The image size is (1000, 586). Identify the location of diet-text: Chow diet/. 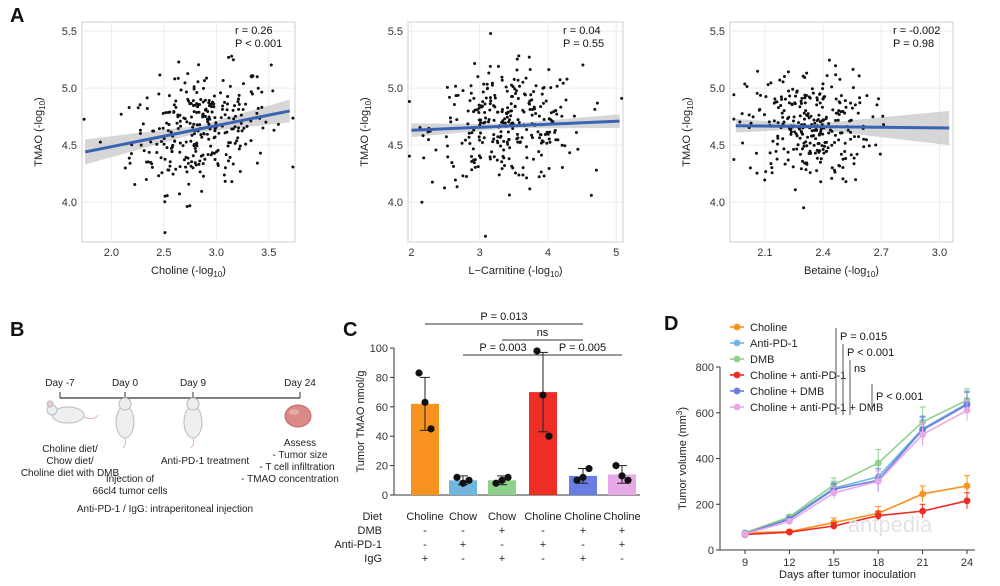
(69, 461).